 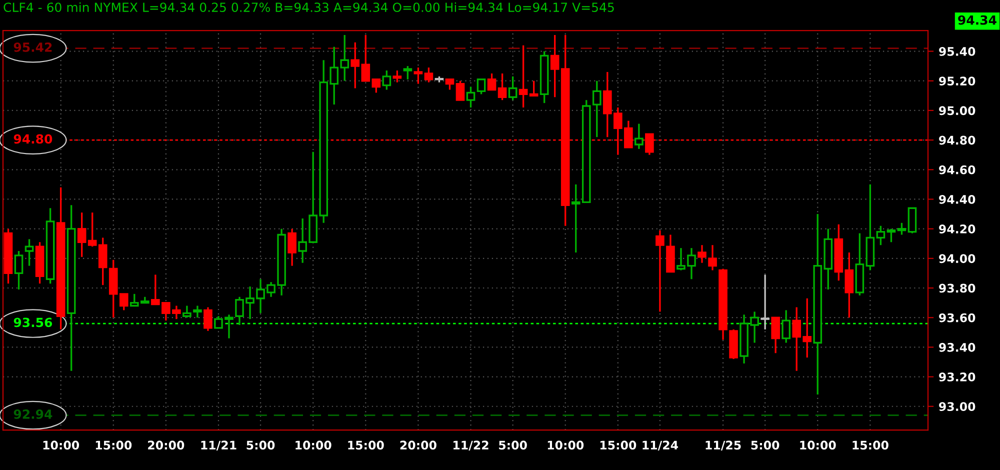 What do you see at coordinates (957, 407) in the screenshot?
I see `y-tick-label: 93.00` at bounding box center [957, 407].